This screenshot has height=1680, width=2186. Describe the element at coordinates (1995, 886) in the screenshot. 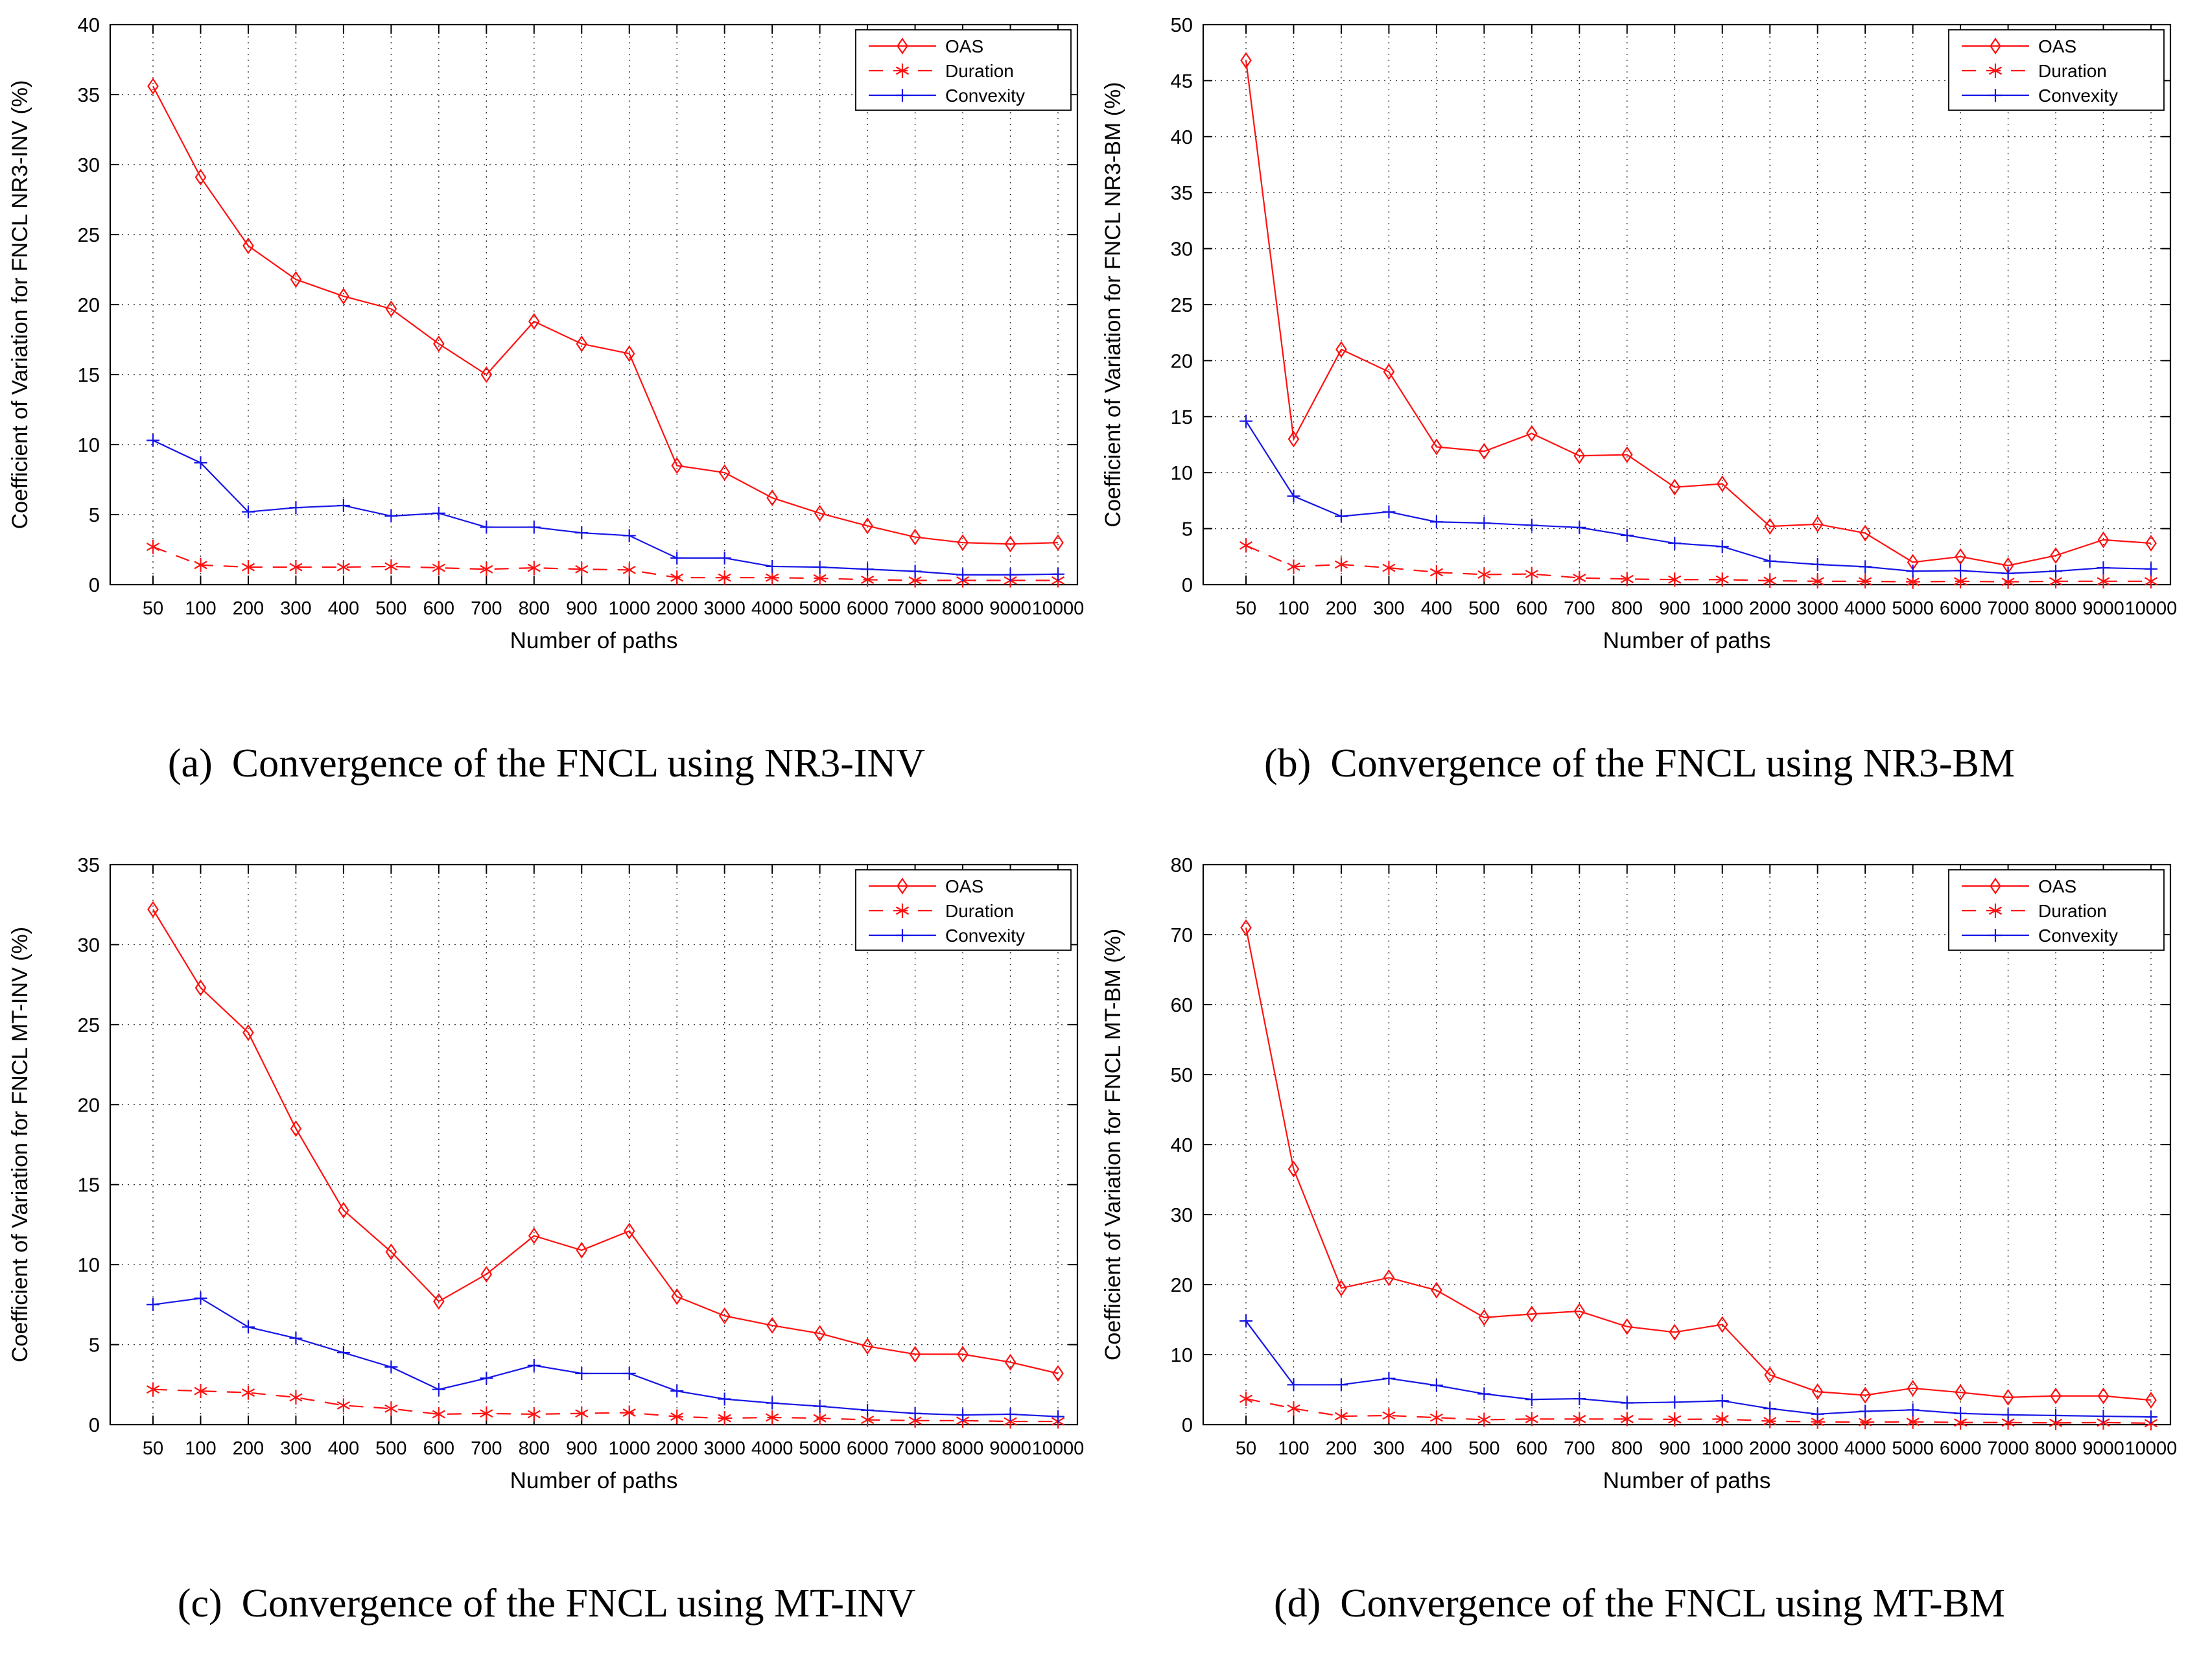

I see `legend-entry-oas` at that location.